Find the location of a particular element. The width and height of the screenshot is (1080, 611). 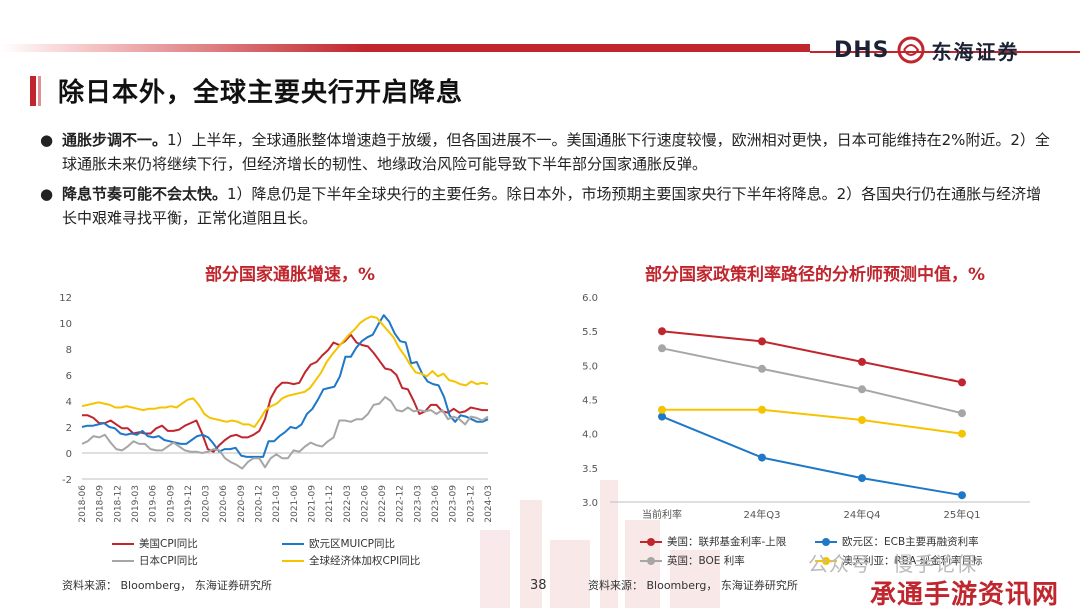

x-tick-label: 2023-03 is located at coordinates (418, 504).